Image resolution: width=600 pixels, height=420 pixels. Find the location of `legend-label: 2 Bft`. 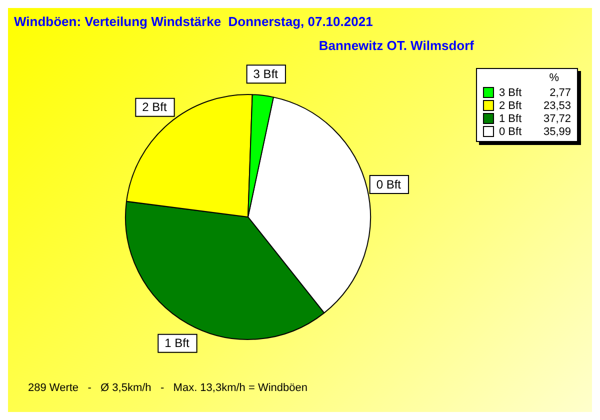

legend-label: 2 Bft is located at coordinates (511, 106).